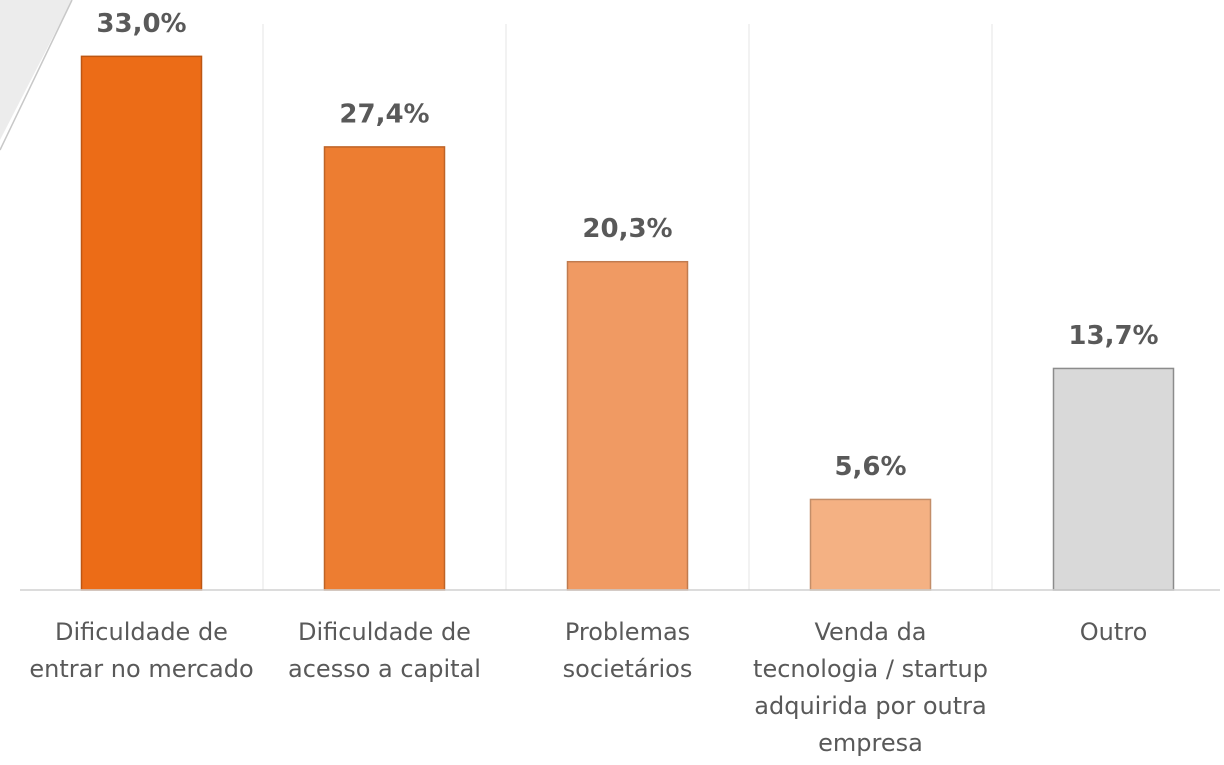 Image resolution: width=1224 pixels, height=765 pixels. I want to click on value-label: 33,0%, so click(141, 24).